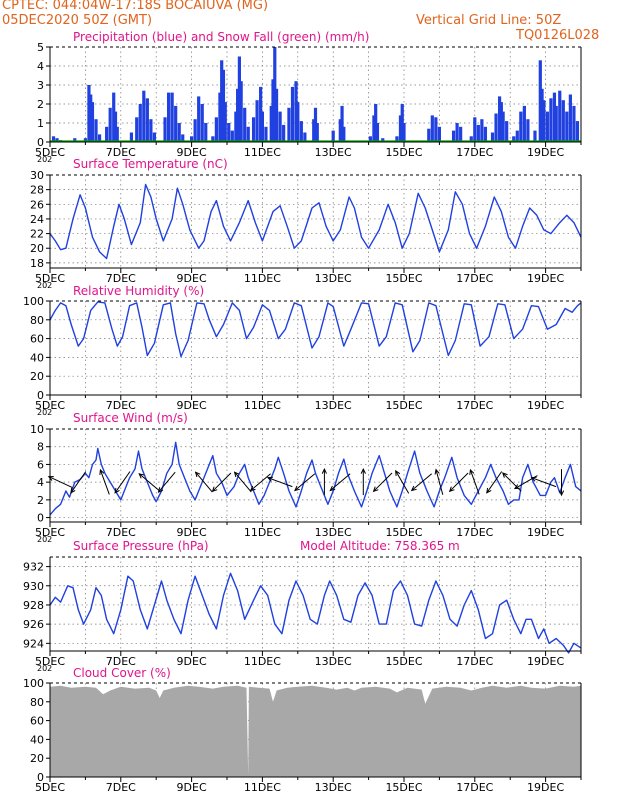  What do you see at coordinates (314, 96) in the screenshot?
I see `panel-precip` at bounding box center [314, 96].